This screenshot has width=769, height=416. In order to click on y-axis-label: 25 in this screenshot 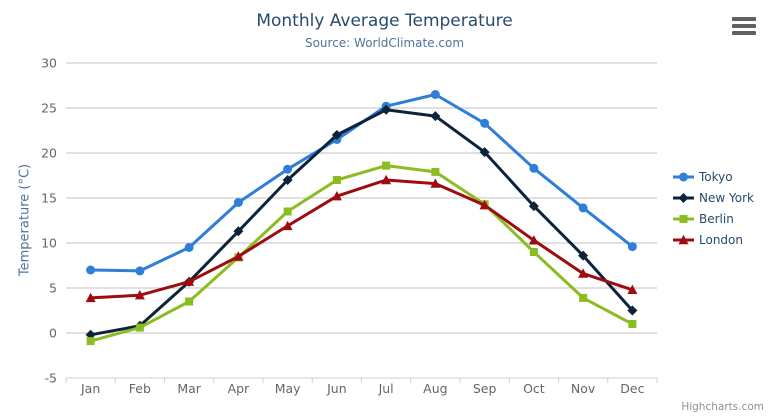, I will do `click(49, 108)`.